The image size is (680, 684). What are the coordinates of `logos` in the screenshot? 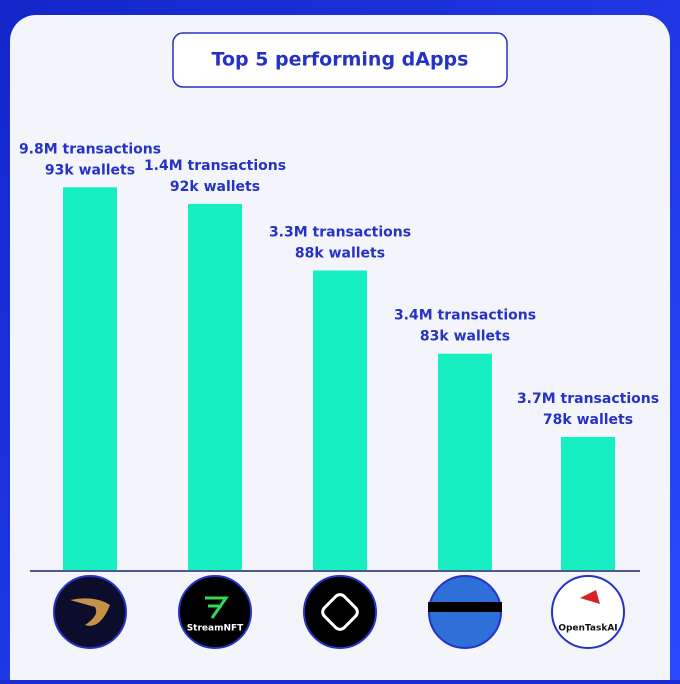 It's located at (339, 612).